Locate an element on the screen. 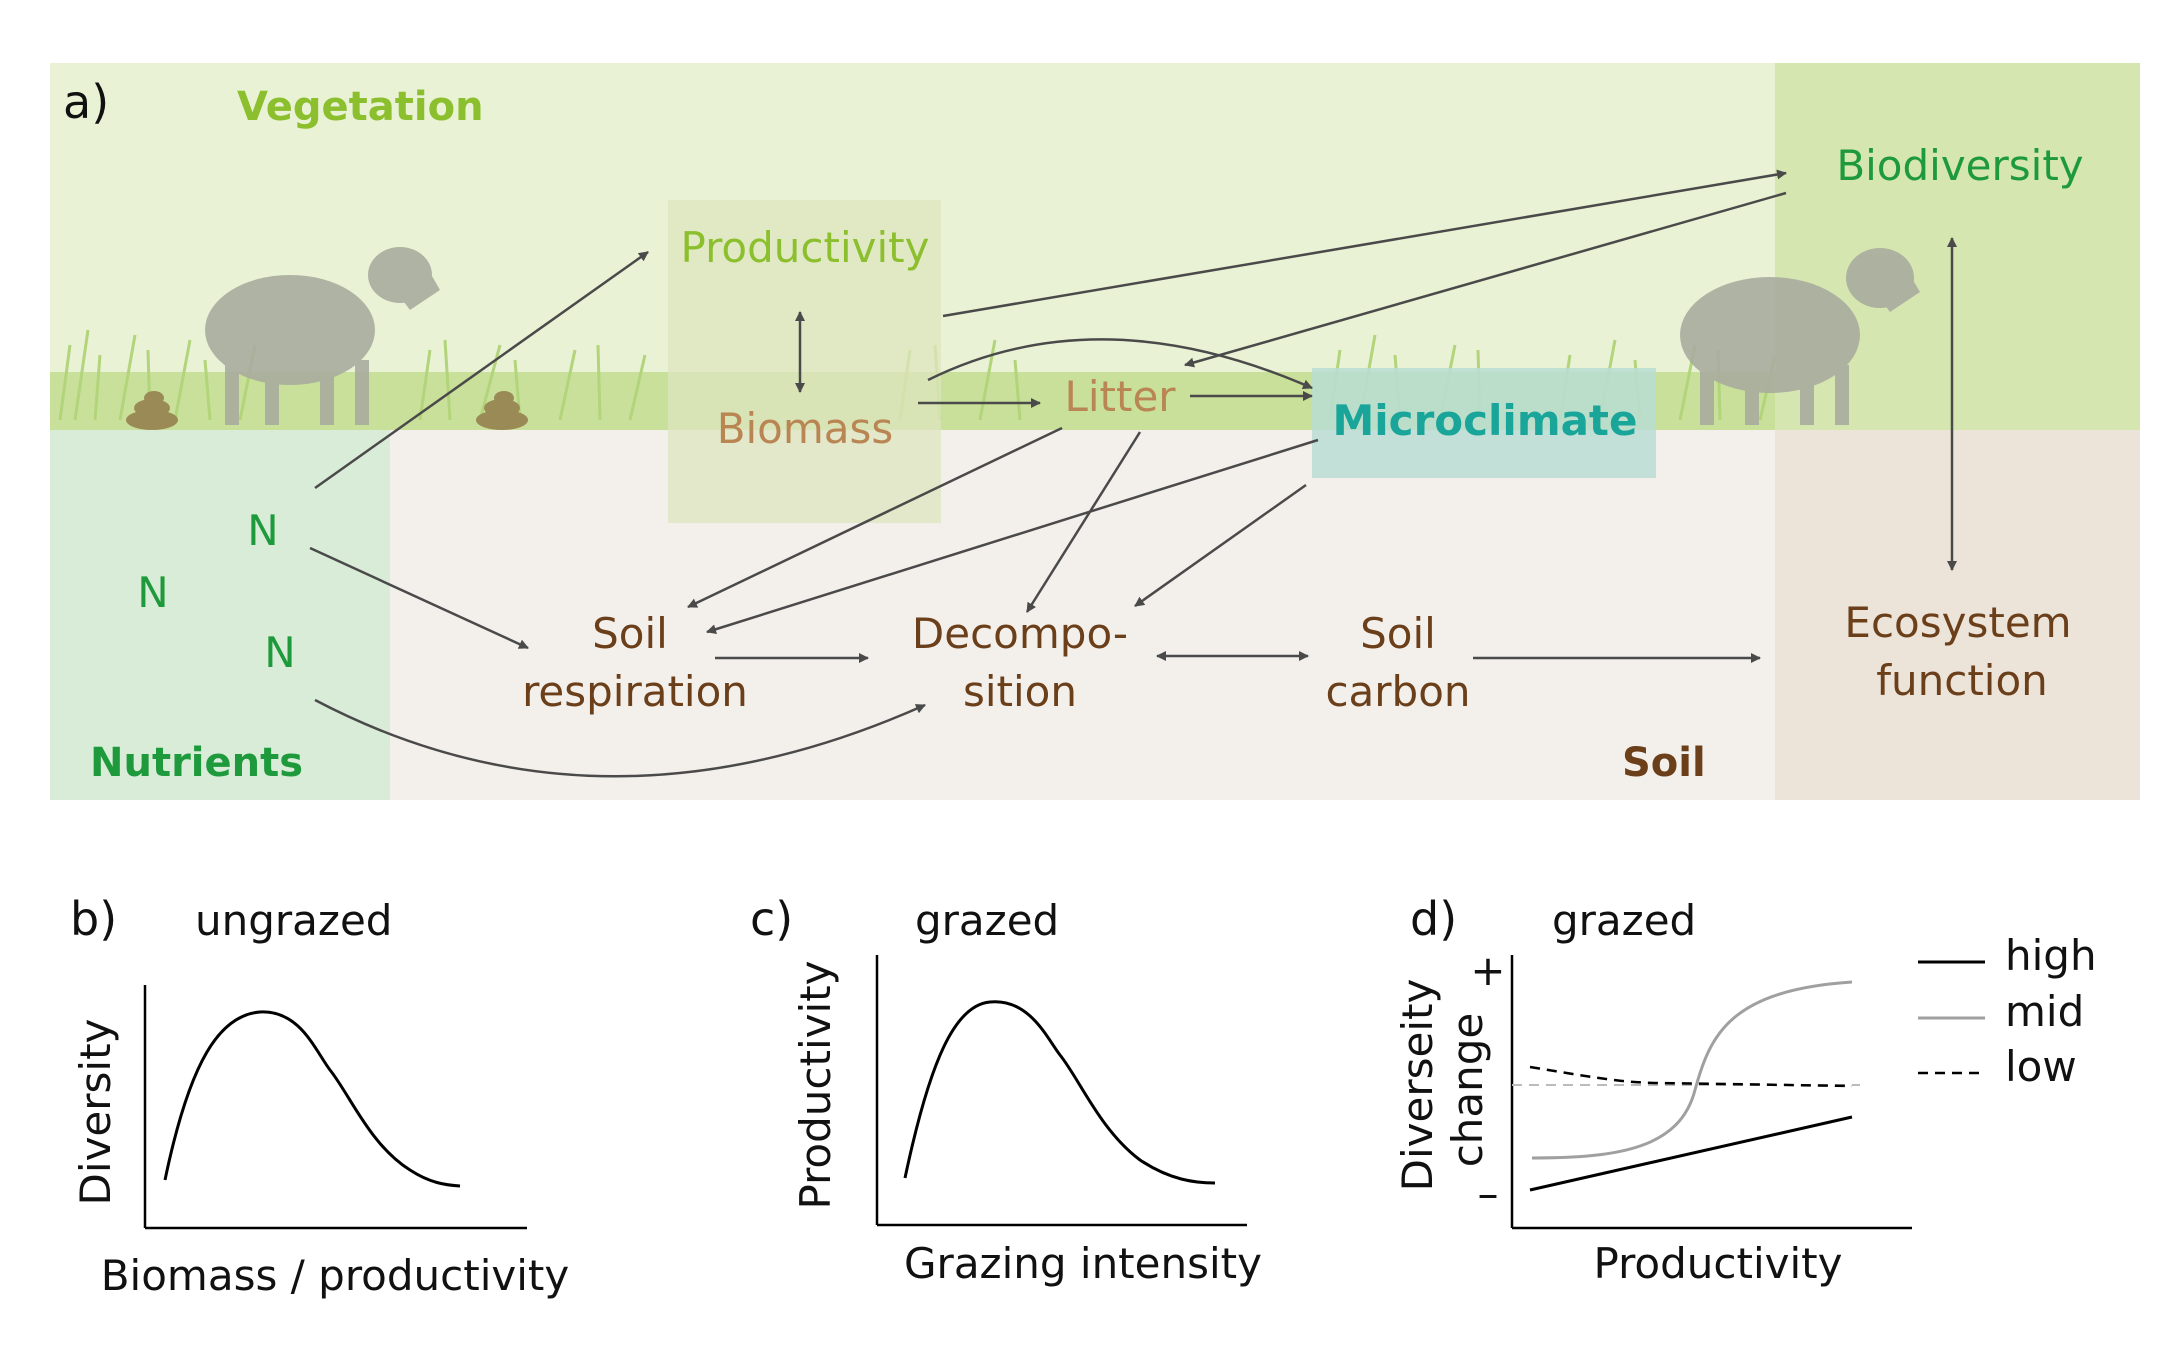 Image resolution: width=2173 pixels, height=1369 pixels. decomposition-line-1: Decompo- is located at coordinates (1020, 633).